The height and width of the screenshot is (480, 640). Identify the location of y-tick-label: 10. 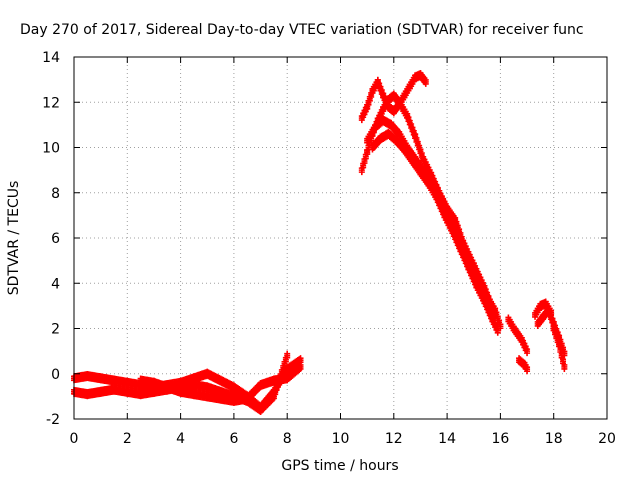
(51, 149).